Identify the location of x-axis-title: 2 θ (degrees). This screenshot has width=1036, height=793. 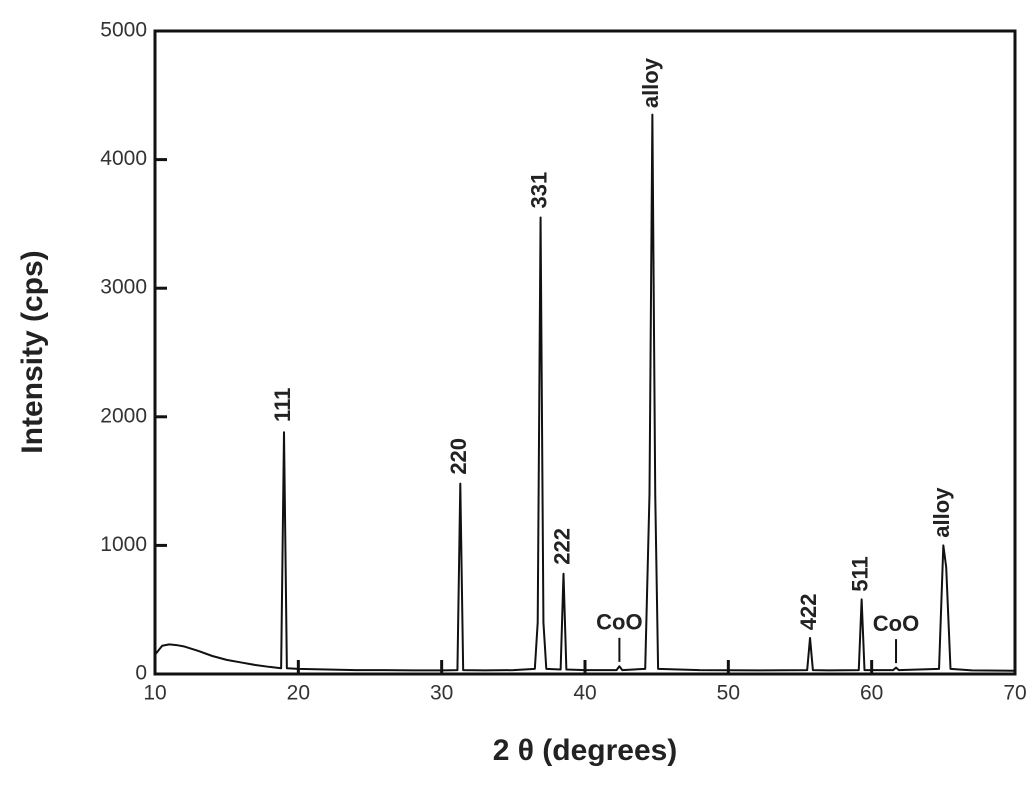
(585, 750).